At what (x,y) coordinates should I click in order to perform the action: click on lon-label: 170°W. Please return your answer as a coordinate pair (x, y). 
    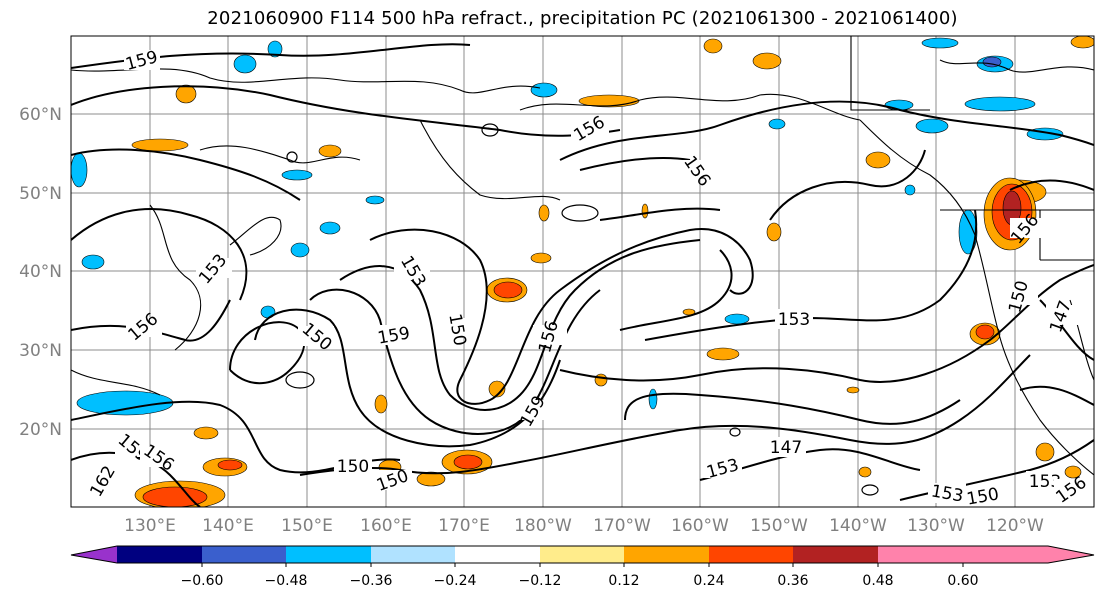
    Looking at the image, I should click on (622, 526).